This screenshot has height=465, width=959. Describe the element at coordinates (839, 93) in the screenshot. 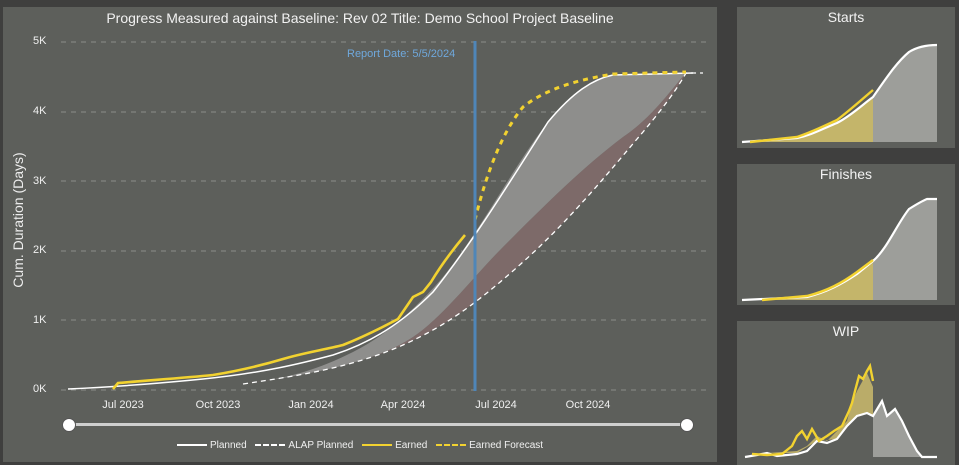

I see `starts-plot` at that location.